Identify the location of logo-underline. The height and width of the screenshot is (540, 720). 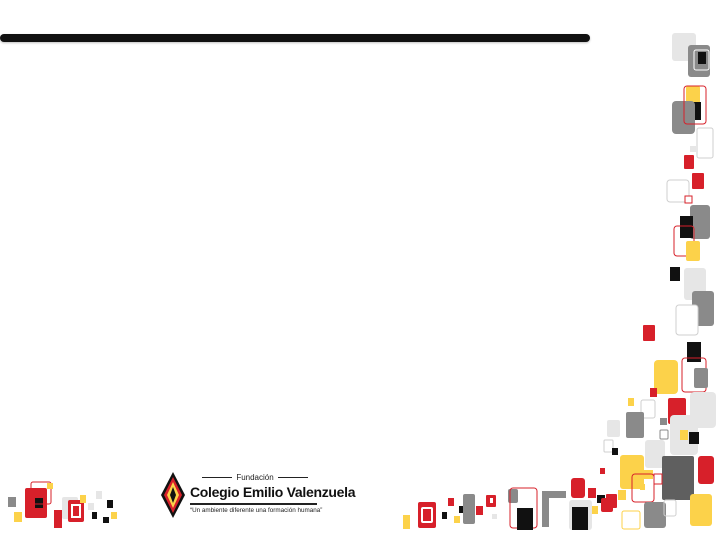
(253, 504).